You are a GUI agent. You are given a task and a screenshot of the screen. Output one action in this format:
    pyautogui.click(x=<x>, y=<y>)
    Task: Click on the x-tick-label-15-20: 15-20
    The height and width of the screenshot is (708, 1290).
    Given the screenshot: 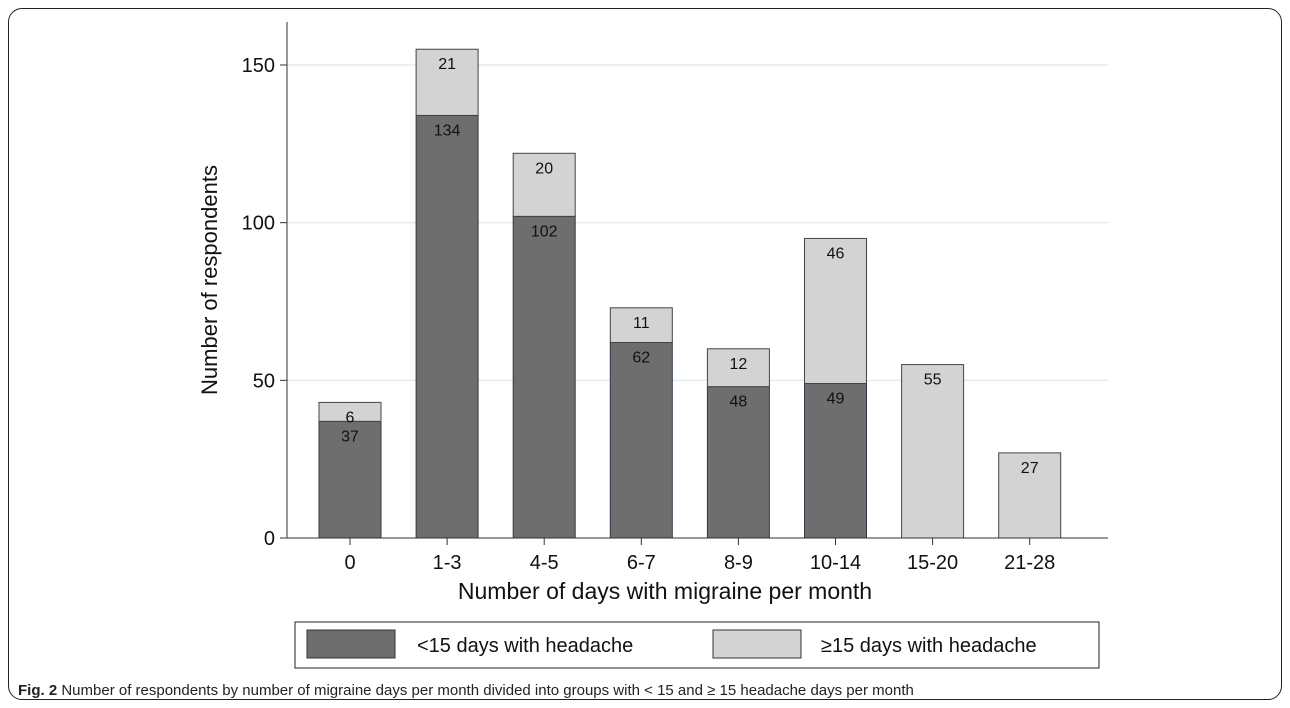 What is the action you would take?
    pyautogui.click(x=932, y=563)
    